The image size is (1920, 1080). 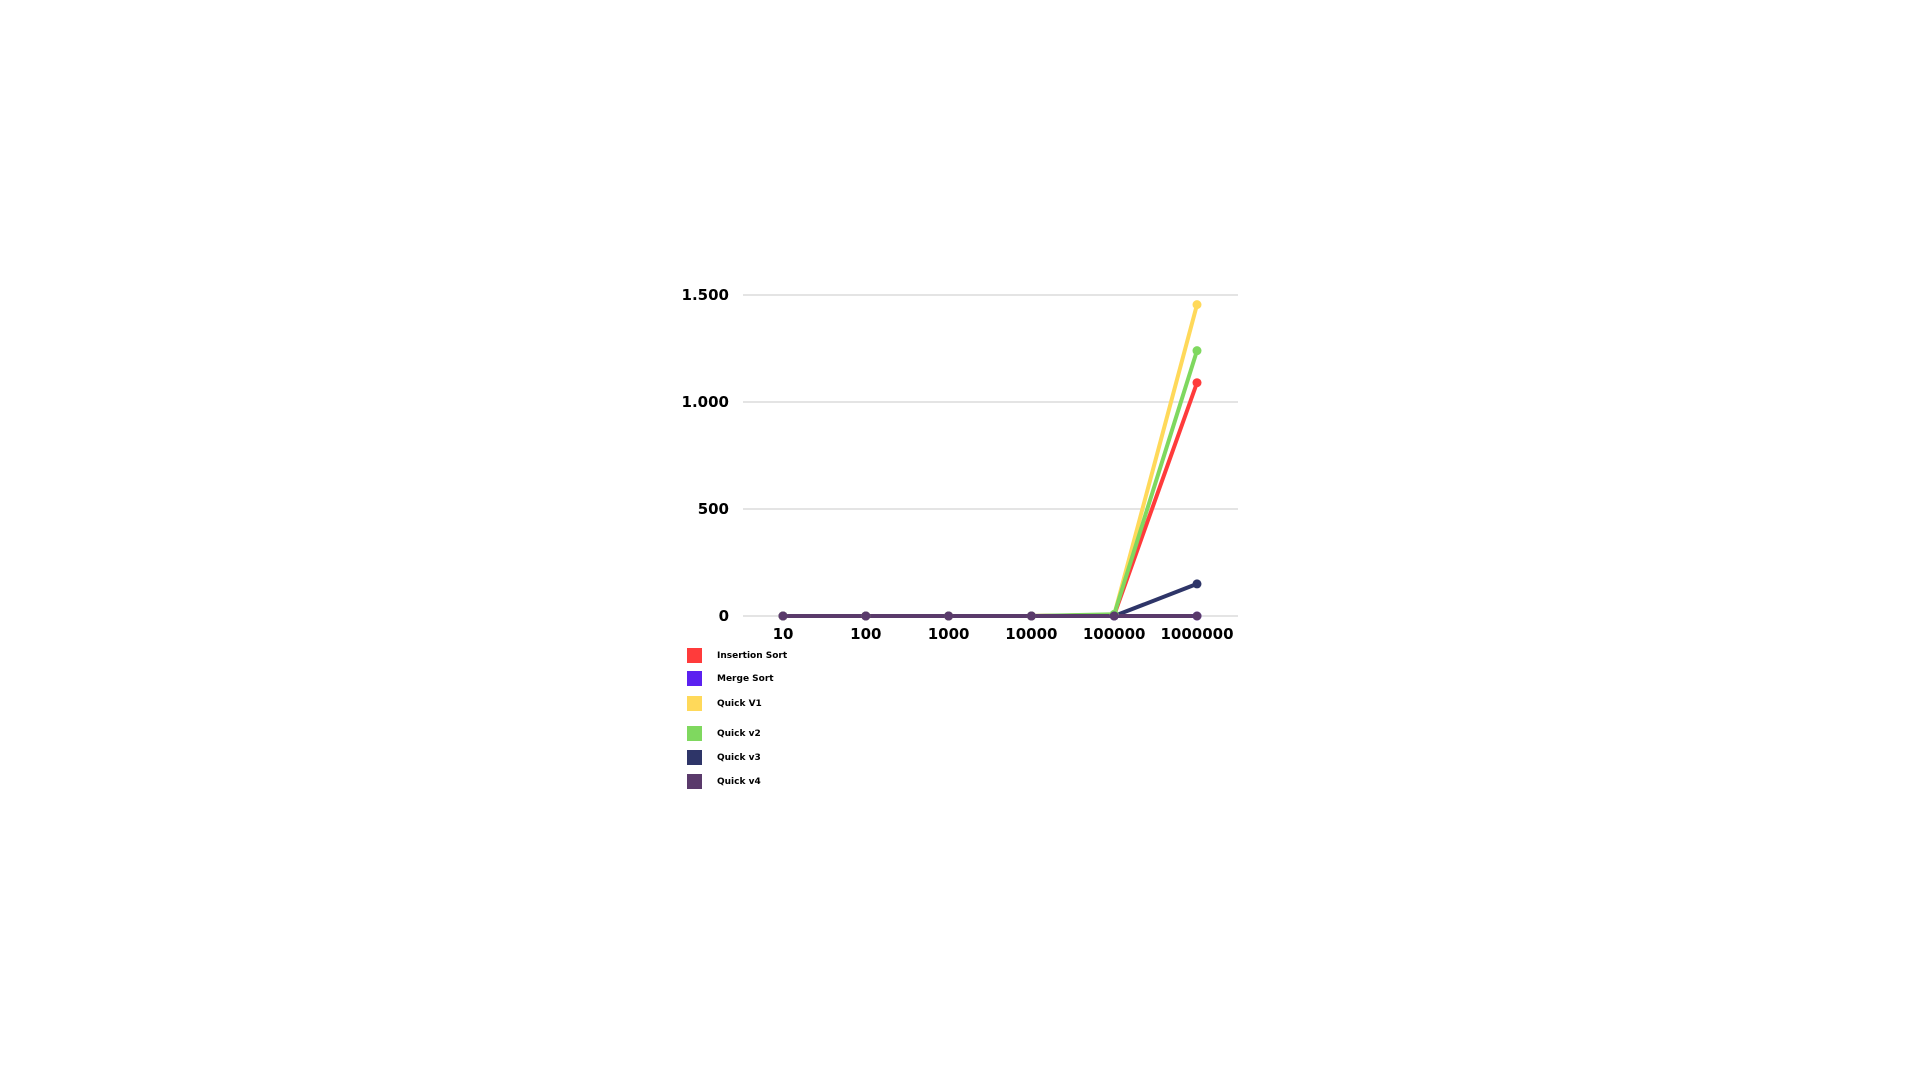 I want to click on x-tick-label: 1000, so click(x=949, y=634).